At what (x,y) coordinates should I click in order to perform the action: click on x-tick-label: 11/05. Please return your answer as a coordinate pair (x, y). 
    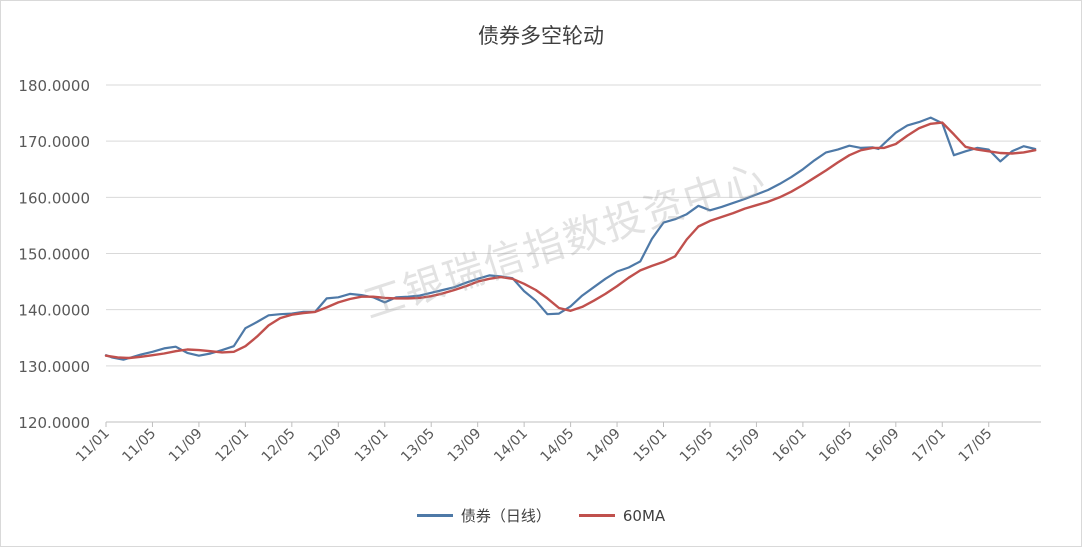
    Looking at the image, I should click on (139, 446).